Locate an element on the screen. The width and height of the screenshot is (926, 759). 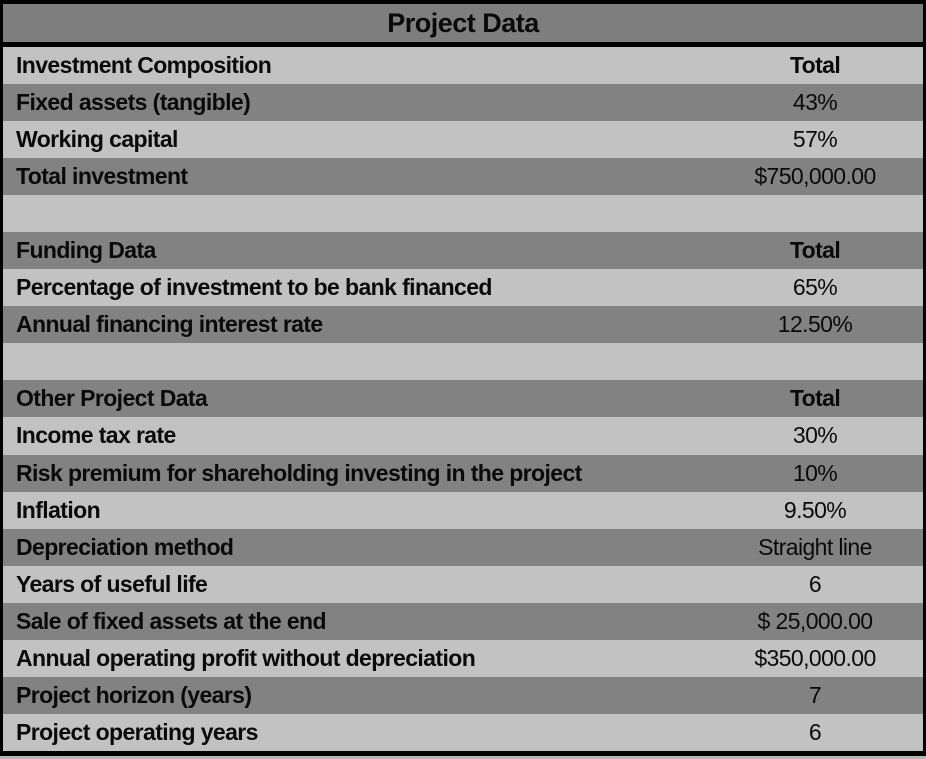
table-row: Years of useful life 6 is located at coordinates (463, 584).